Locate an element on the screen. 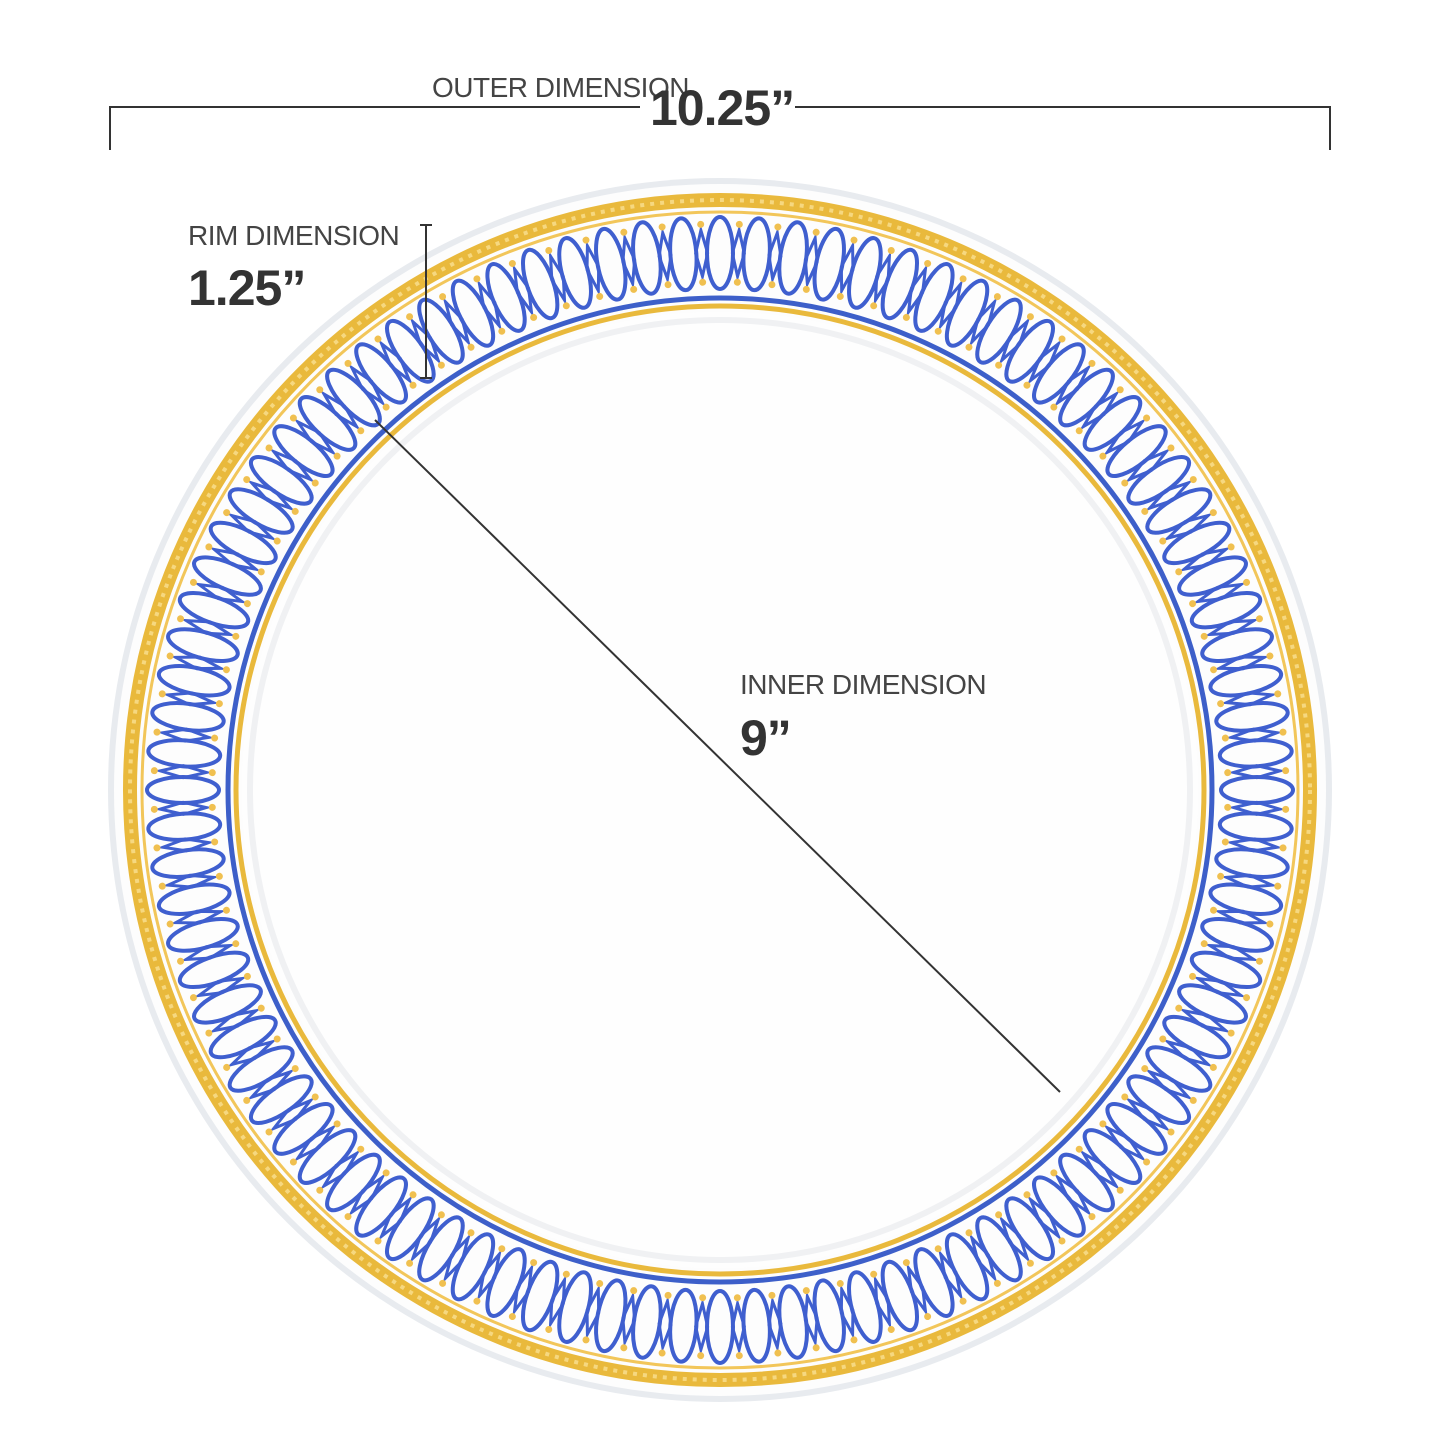 The height and width of the screenshot is (1440, 1440). inner-value: 9” is located at coordinates (765, 738).